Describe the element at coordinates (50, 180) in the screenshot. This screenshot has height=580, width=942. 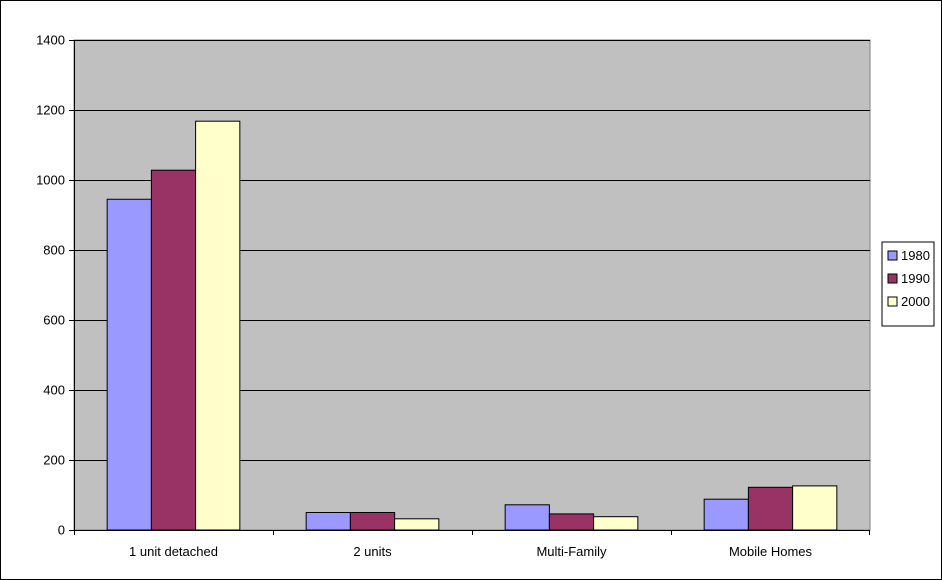
I see `y-tick-label: 1000` at that location.